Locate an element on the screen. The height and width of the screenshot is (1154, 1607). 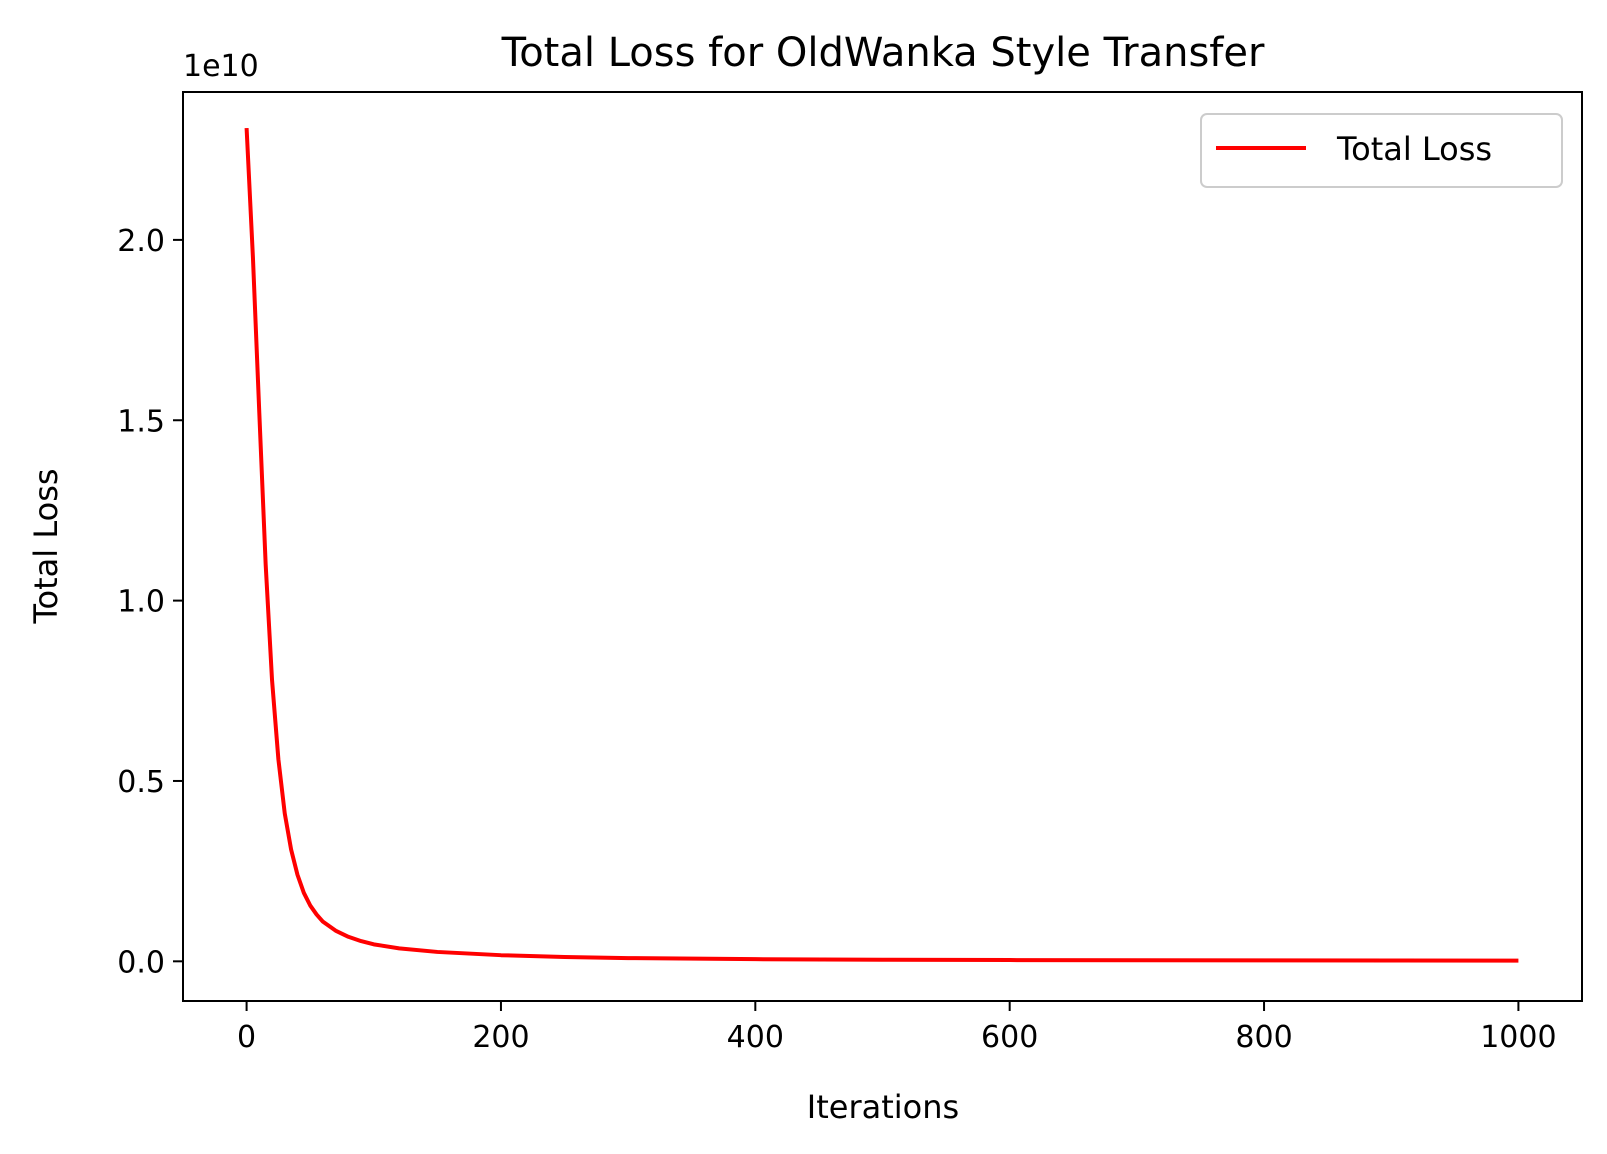
y-axis: 0.0 0.5 1.0 1.5 2.0 is located at coordinates (150, 602).